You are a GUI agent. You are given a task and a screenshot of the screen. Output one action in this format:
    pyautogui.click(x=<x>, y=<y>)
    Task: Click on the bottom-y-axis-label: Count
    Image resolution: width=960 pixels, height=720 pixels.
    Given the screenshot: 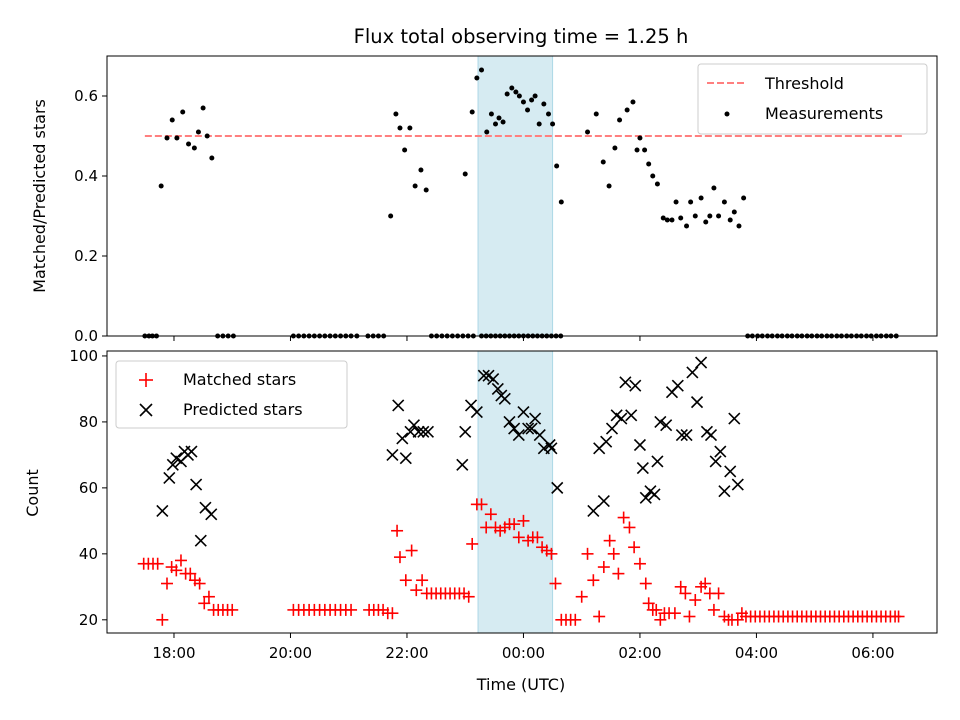 What is the action you would take?
    pyautogui.click(x=32, y=493)
    